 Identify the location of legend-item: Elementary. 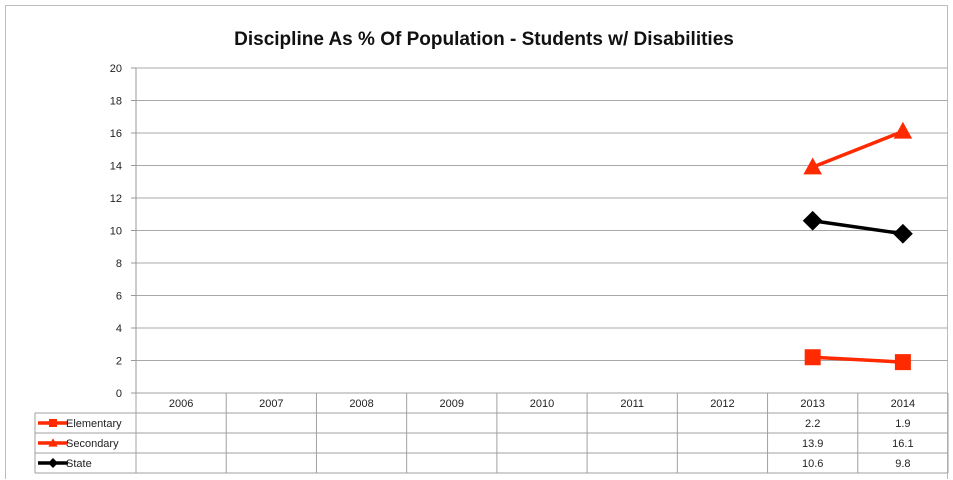
(80, 424).